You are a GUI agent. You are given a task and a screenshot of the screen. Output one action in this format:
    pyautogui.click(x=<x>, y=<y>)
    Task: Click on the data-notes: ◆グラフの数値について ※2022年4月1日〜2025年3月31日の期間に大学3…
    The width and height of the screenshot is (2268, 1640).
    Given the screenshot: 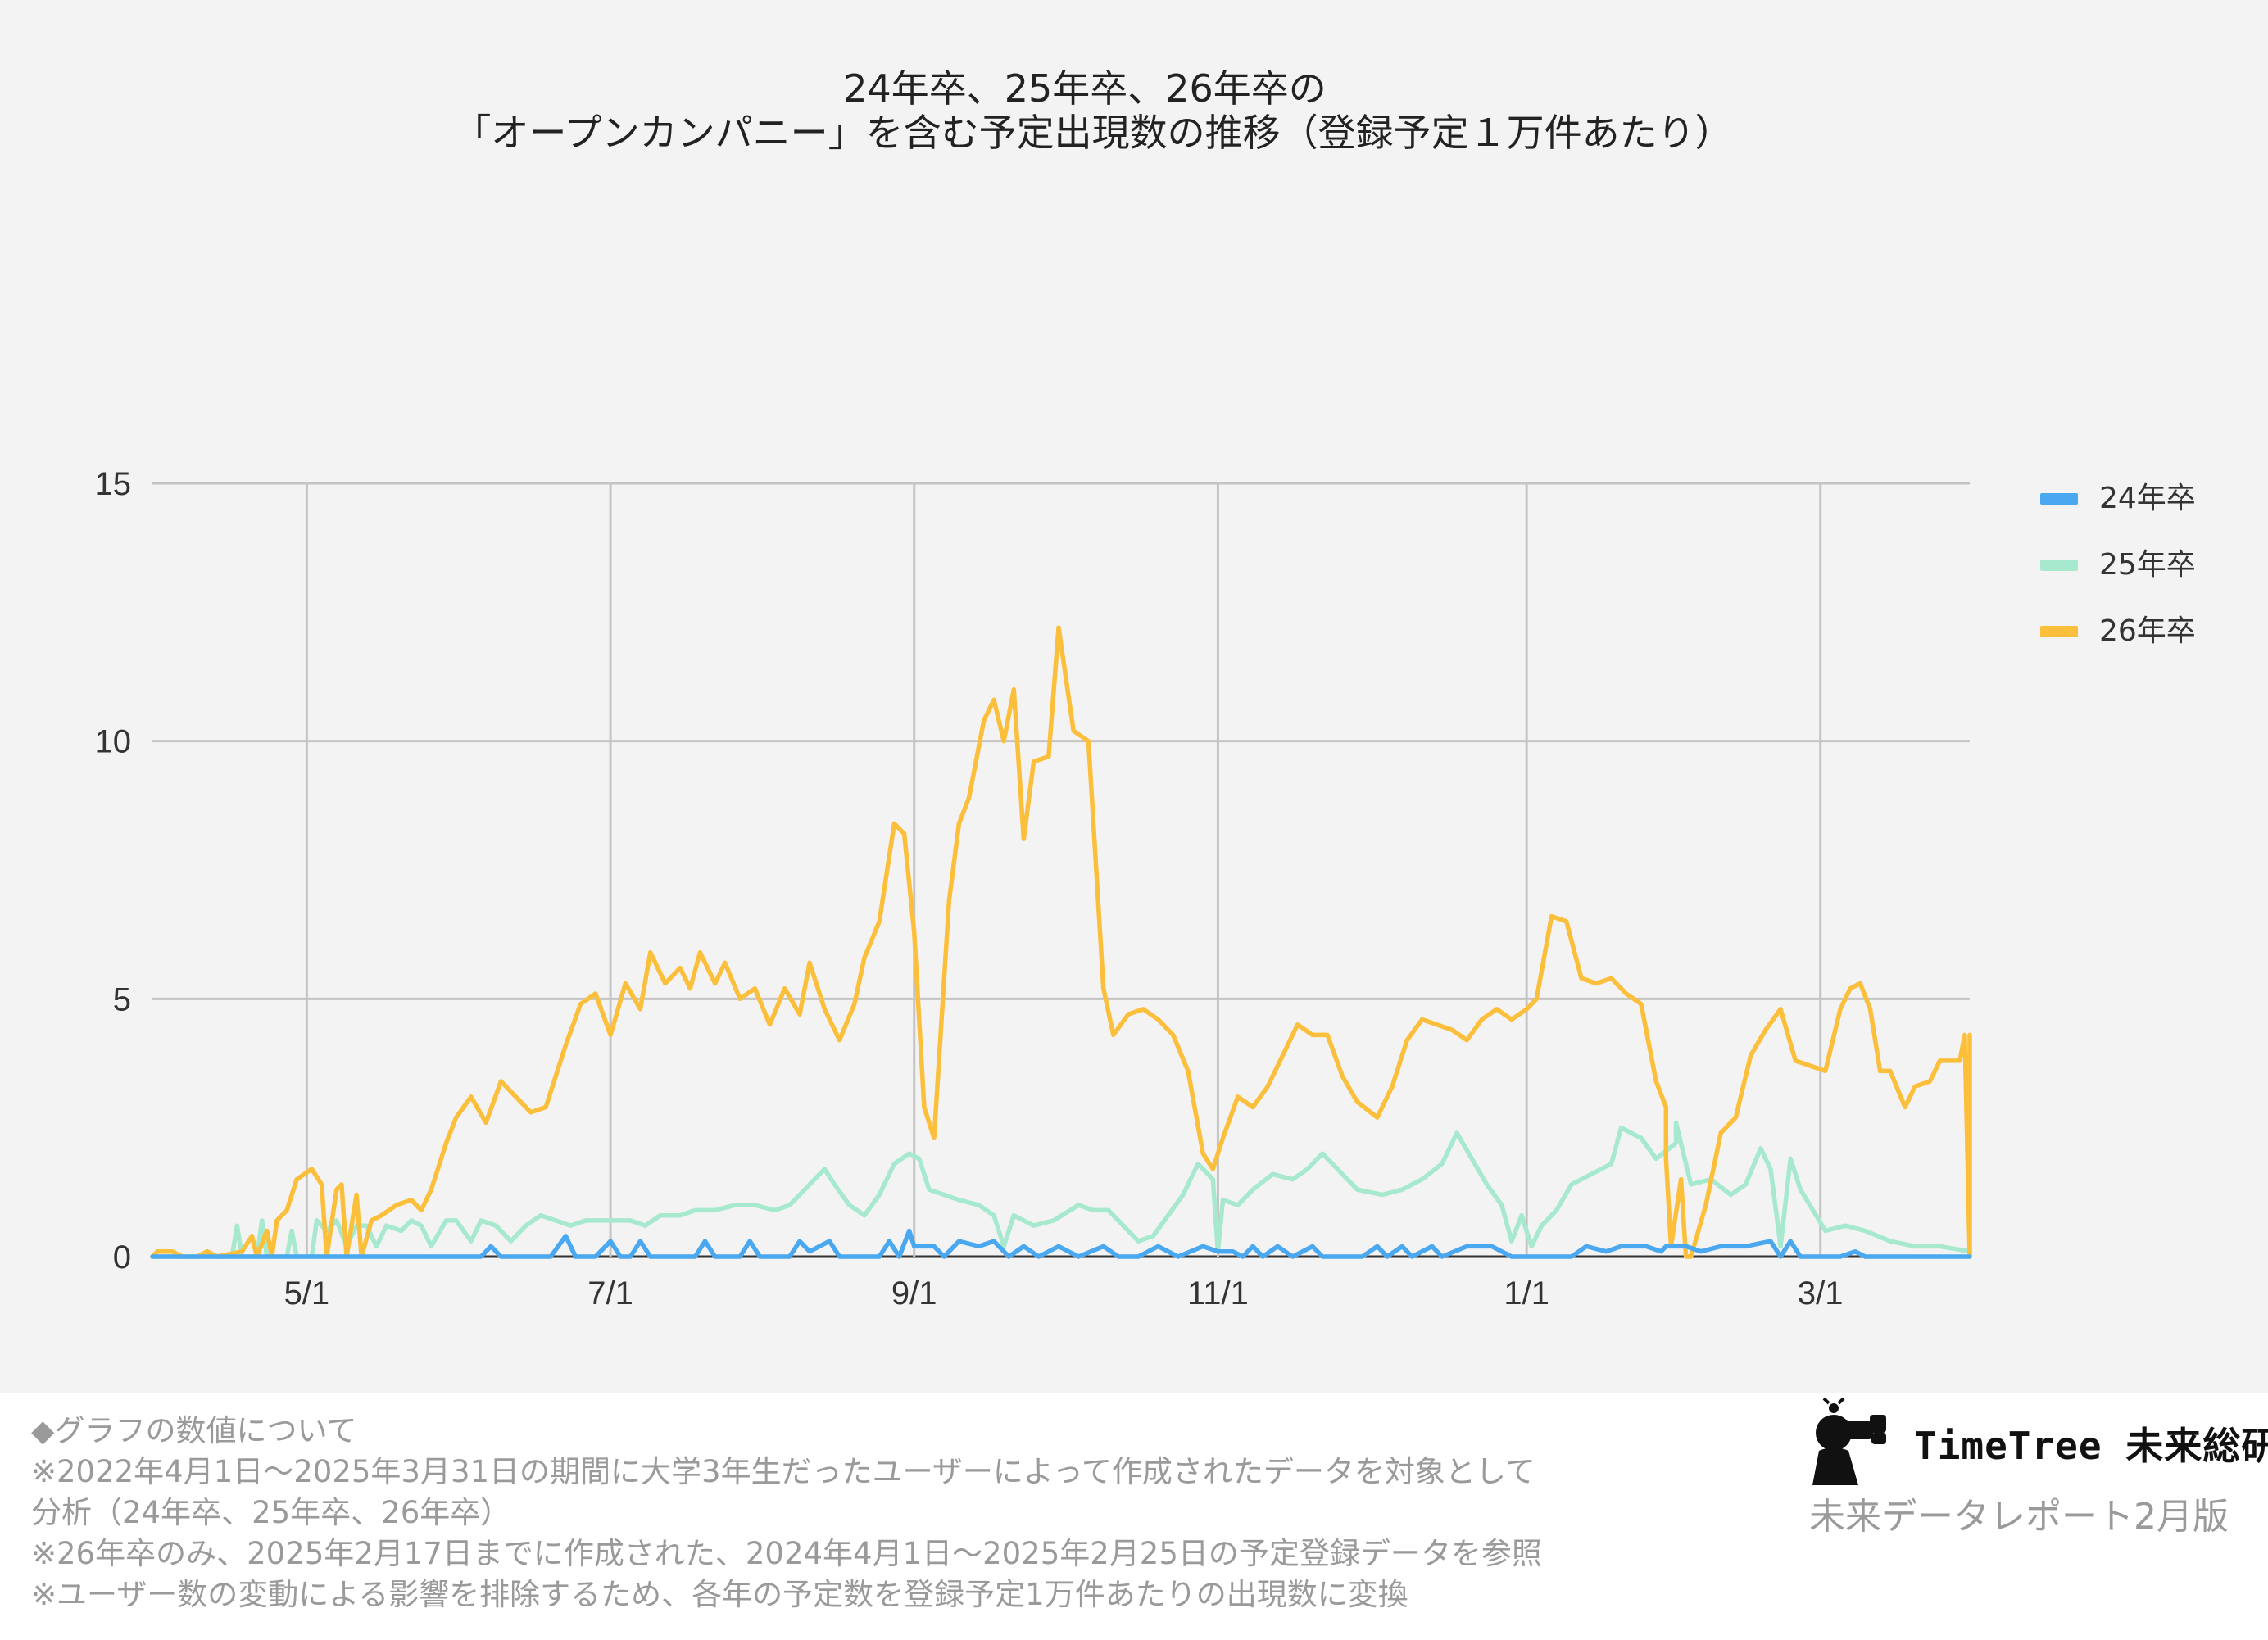 What is the action you would take?
    pyautogui.click(x=891, y=1513)
    